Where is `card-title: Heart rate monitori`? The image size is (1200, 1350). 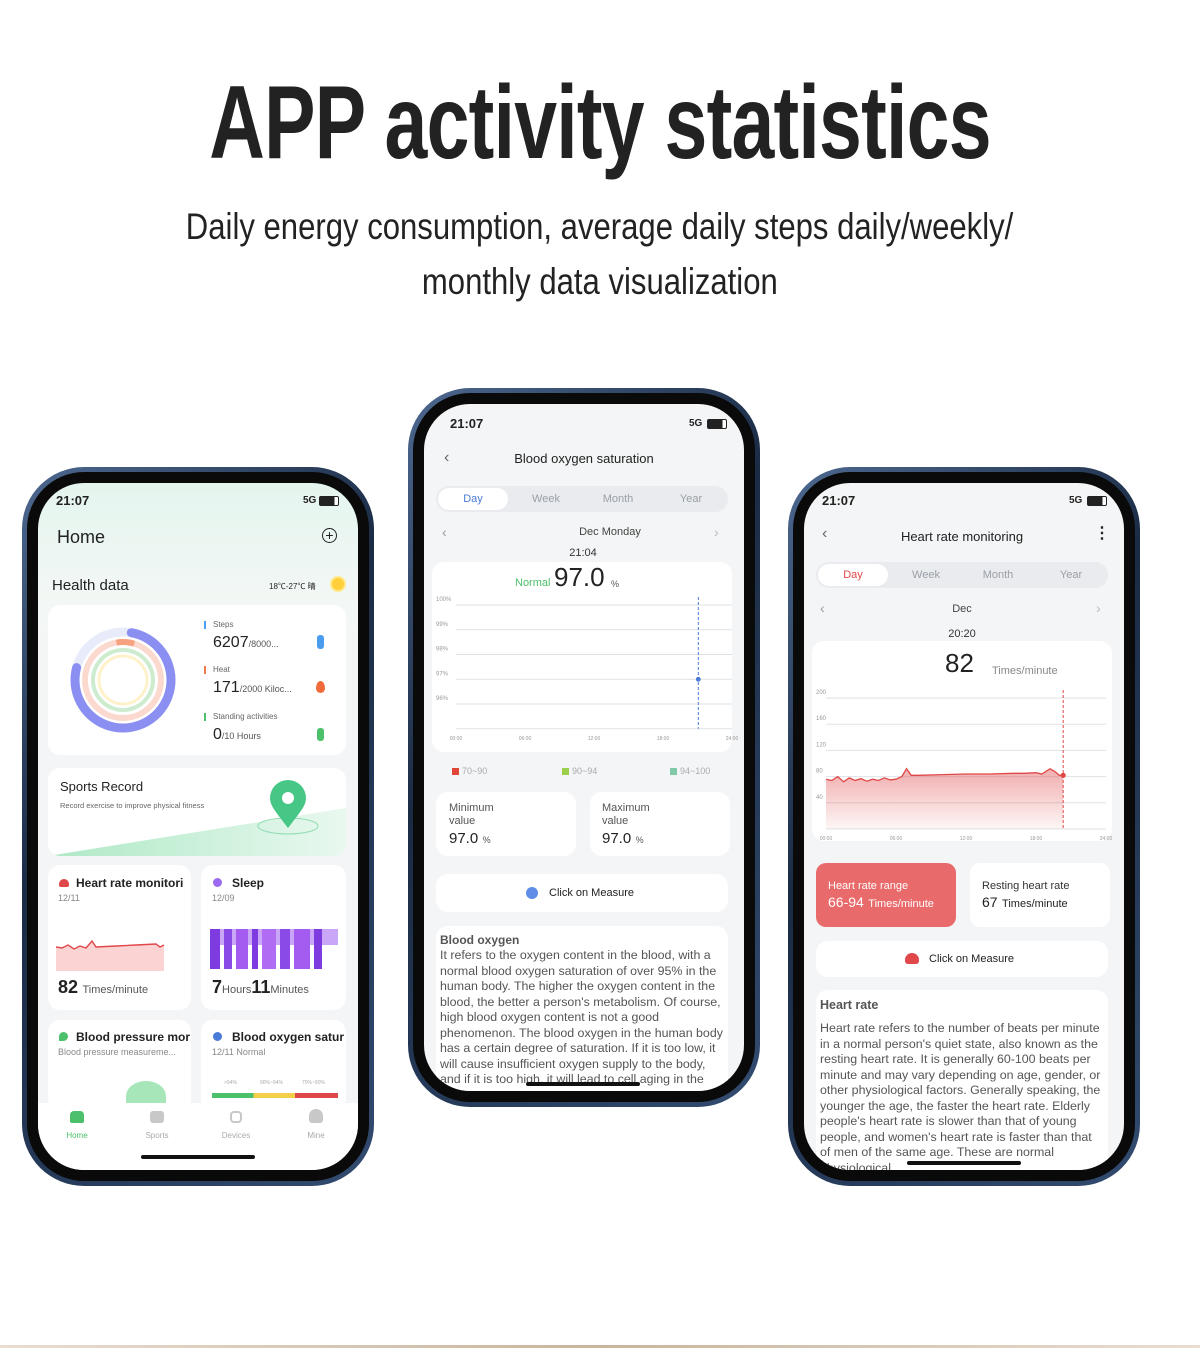 card-title: Heart rate monitori is located at coordinates (130, 883).